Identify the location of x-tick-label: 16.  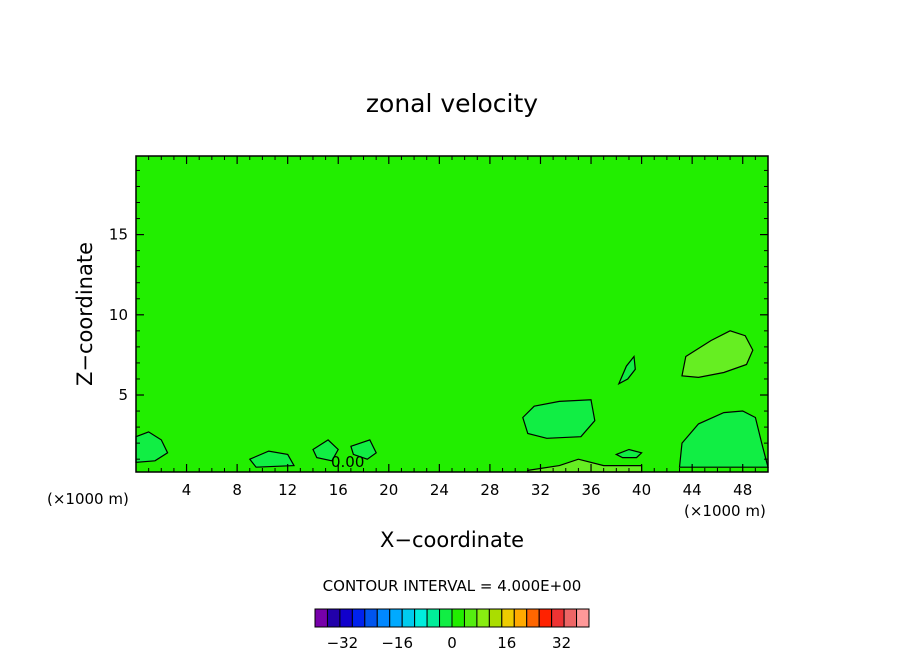
(338, 490).